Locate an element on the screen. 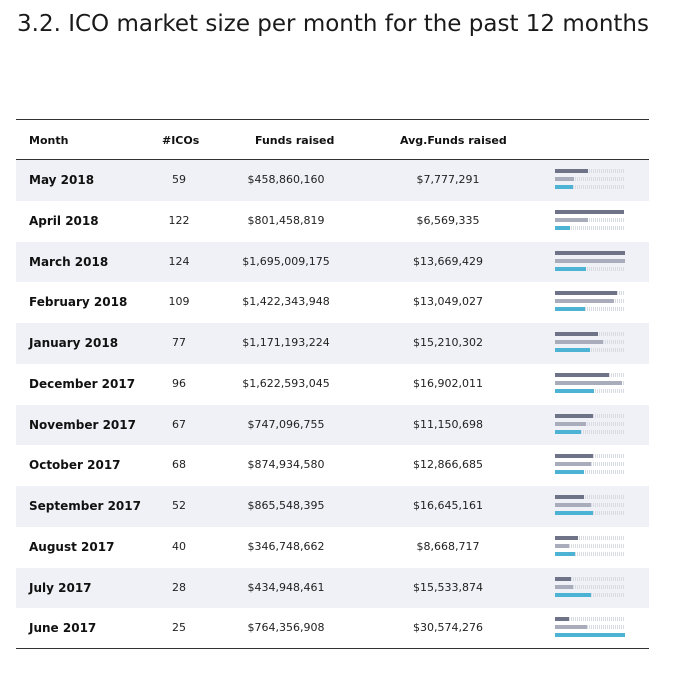  avg-funds-cell: $11,150,698 is located at coordinates (448, 424).